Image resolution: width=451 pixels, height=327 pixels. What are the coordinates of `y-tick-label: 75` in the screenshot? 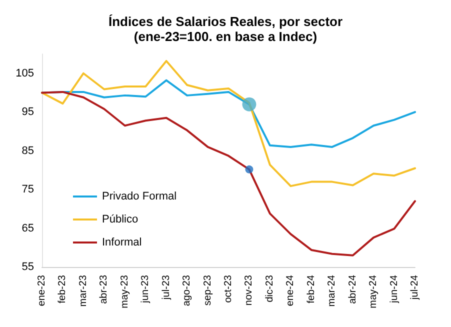 It's located at (28, 190).